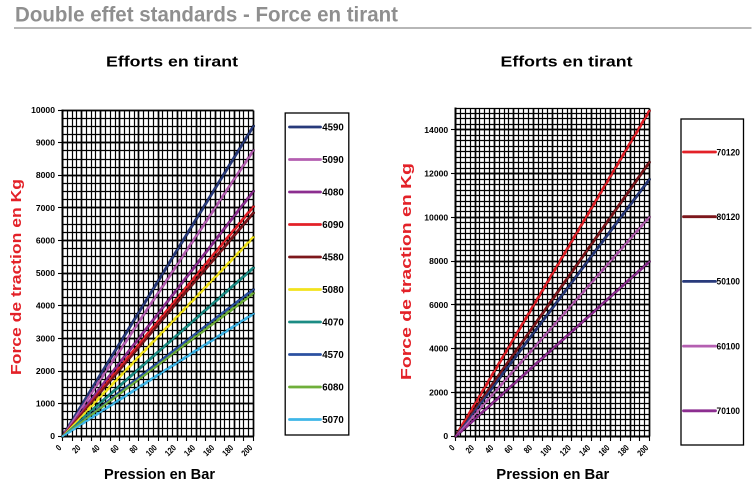 The width and height of the screenshot is (754, 490). Describe the element at coordinates (729, 411) in the screenshot. I see `svg-text: 70100` at that location.